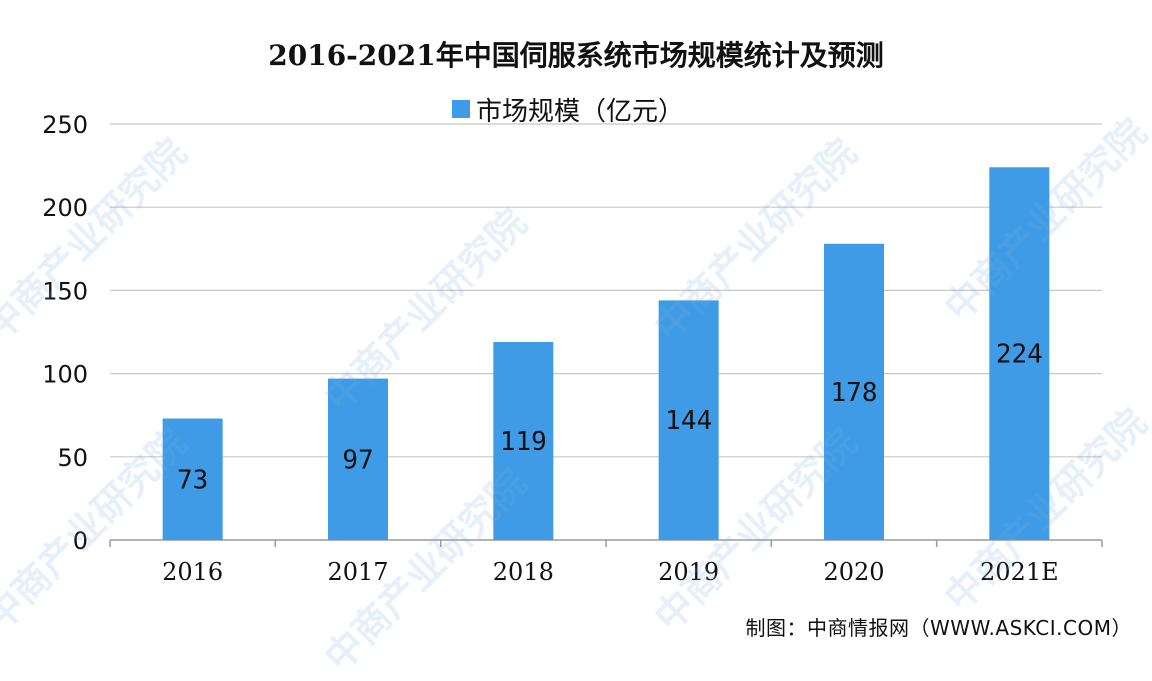  What do you see at coordinates (80, 541) in the screenshot?
I see `y-tick-label: 0` at bounding box center [80, 541].